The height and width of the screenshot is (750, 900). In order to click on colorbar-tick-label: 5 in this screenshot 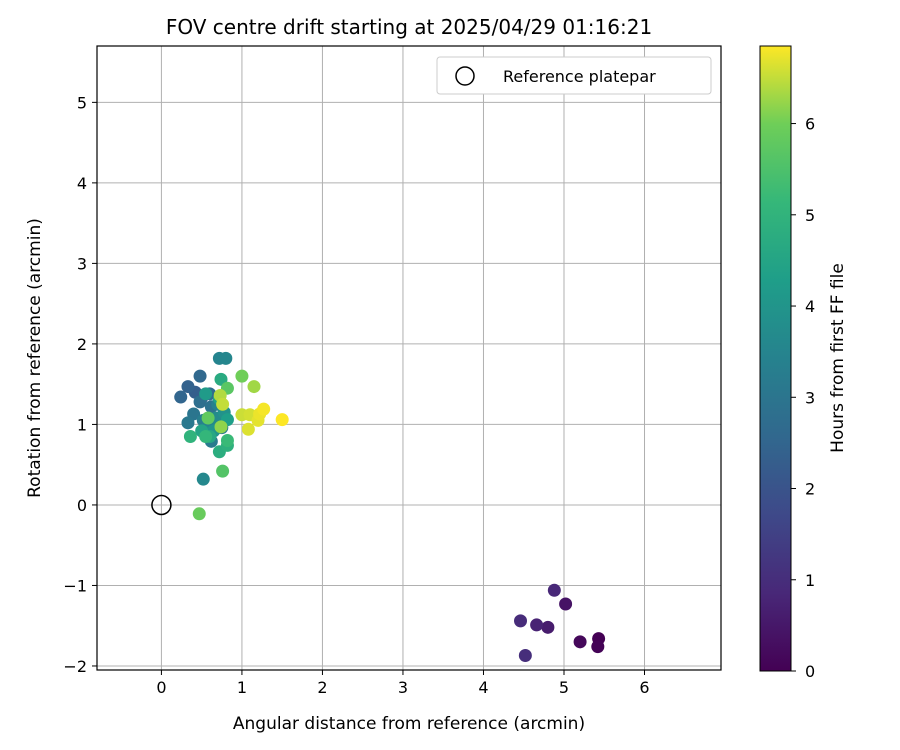, I will do `click(810, 215)`.